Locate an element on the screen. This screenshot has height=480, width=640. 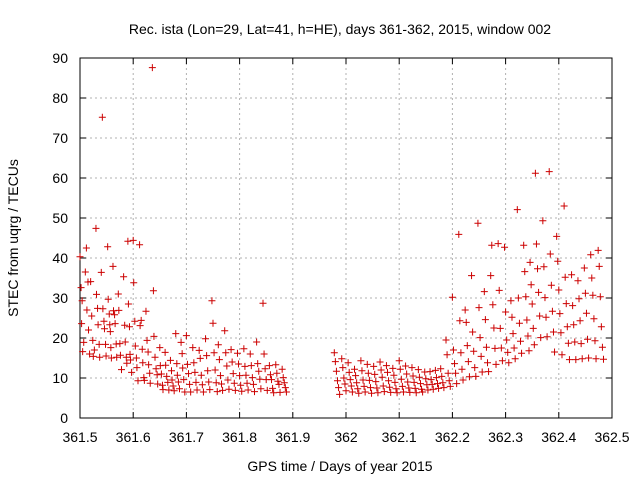
y-tick-label: 30 is located at coordinates (60, 298).